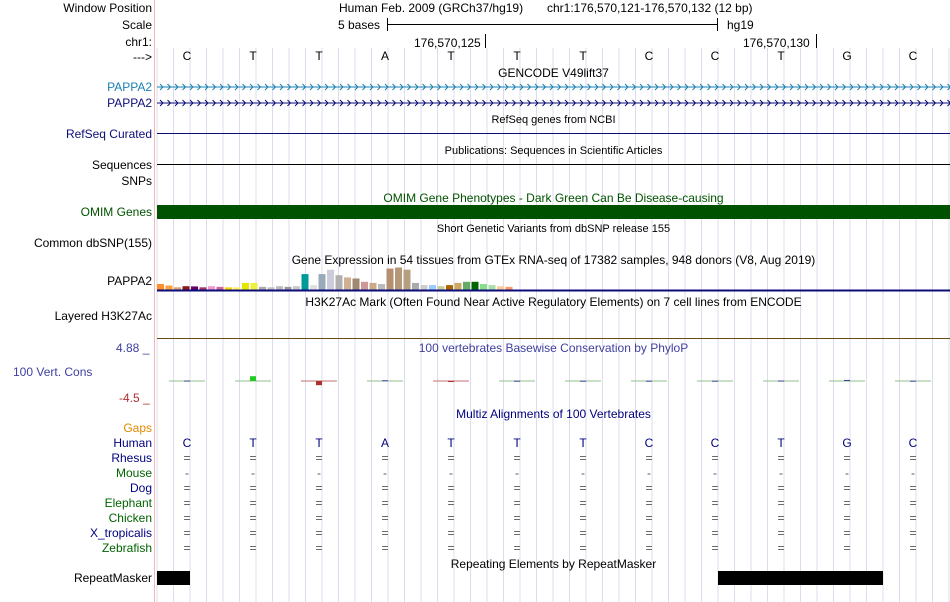 Image resolution: width=950 pixels, height=602 pixels. I want to click on alignment-species-label: Dog, so click(140, 488).